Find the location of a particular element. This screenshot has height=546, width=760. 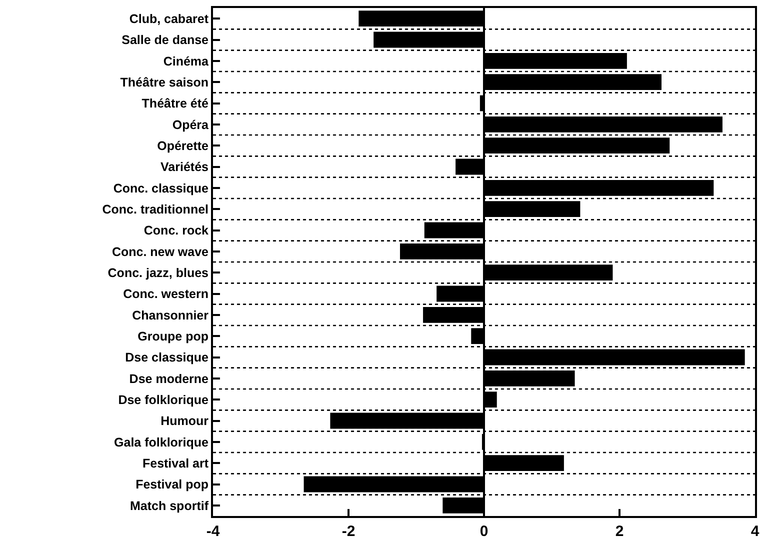

y-tick-label: Dse moderne is located at coordinates (169, 379).